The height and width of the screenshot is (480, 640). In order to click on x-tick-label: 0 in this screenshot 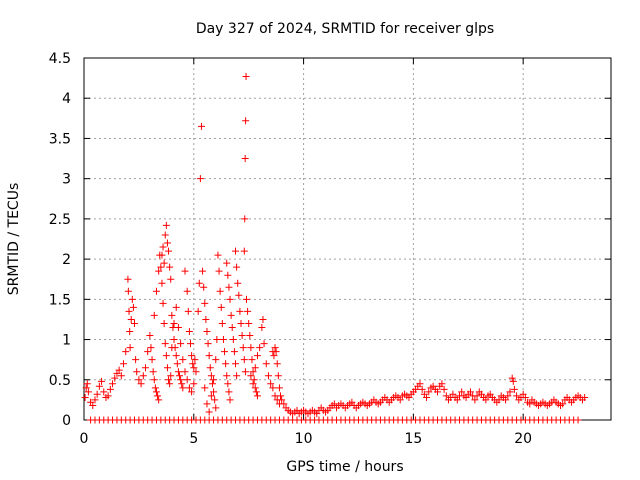, I will do `click(84, 439)`.